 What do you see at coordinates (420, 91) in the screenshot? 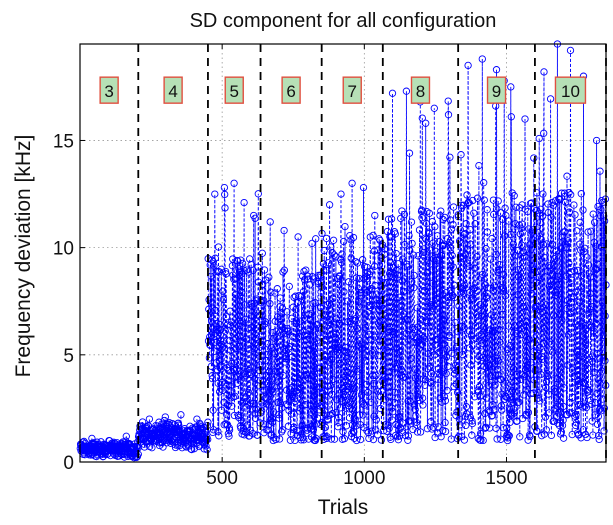
I see `config-label: 8` at bounding box center [420, 91].